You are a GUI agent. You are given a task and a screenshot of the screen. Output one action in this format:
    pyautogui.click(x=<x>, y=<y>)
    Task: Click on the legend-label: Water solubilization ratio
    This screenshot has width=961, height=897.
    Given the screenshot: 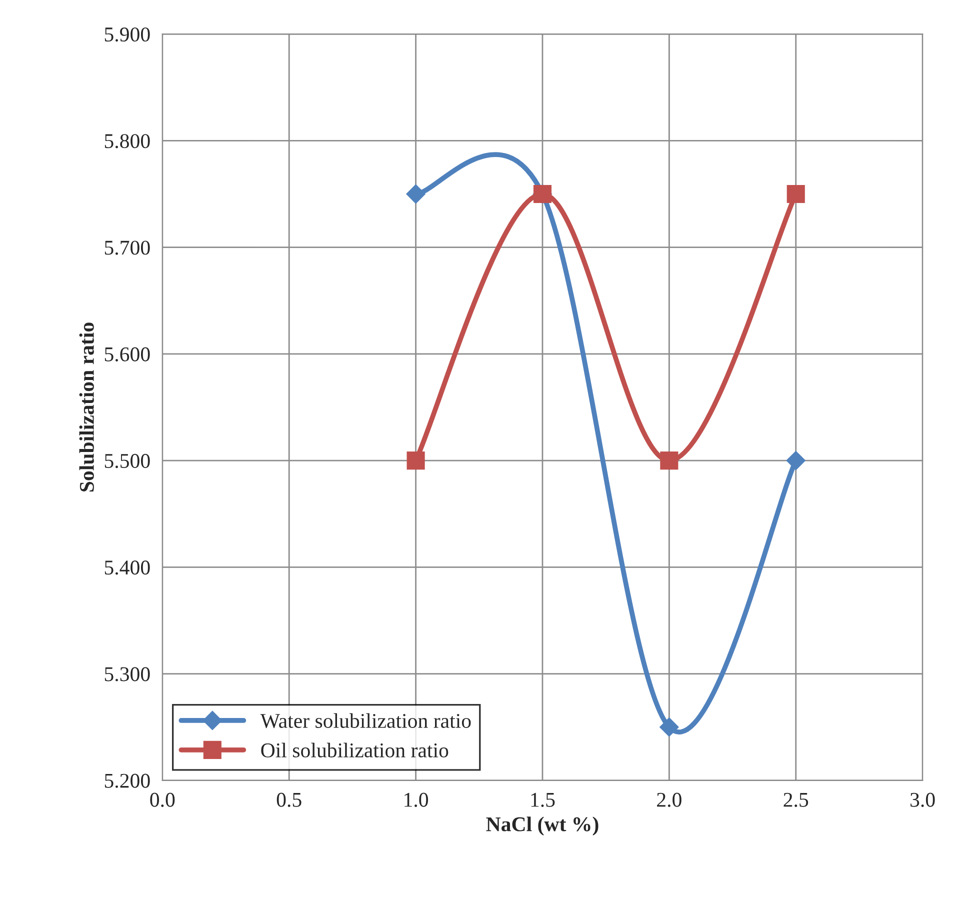 What is the action you would take?
    pyautogui.click(x=365, y=720)
    